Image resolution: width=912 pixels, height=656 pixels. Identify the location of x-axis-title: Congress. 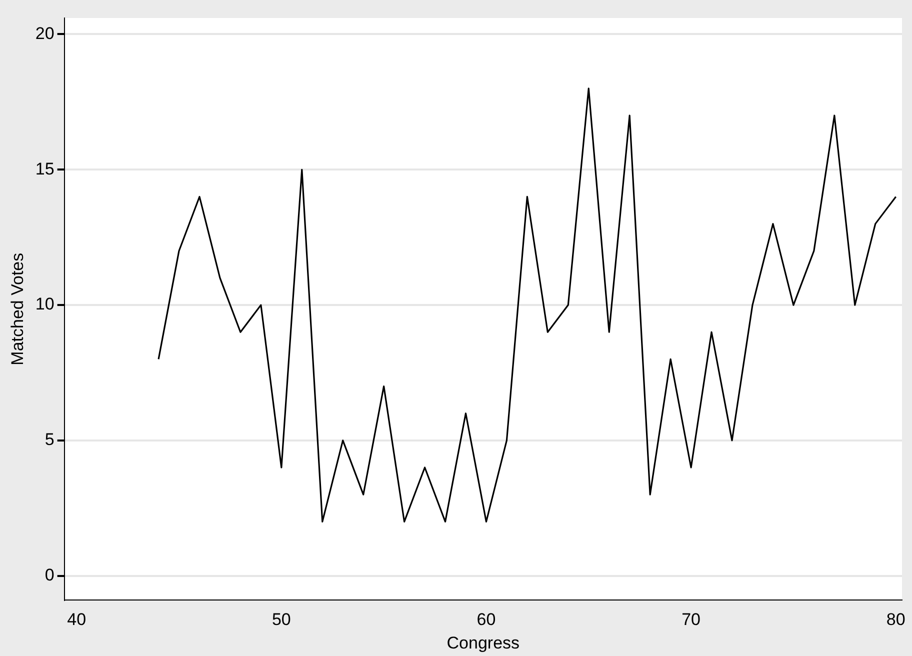
(483, 642).